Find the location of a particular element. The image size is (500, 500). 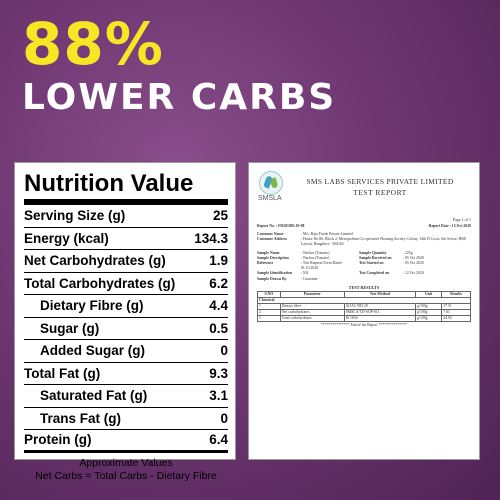

nutrition-value: 1.9 is located at coordinates (218, 261).